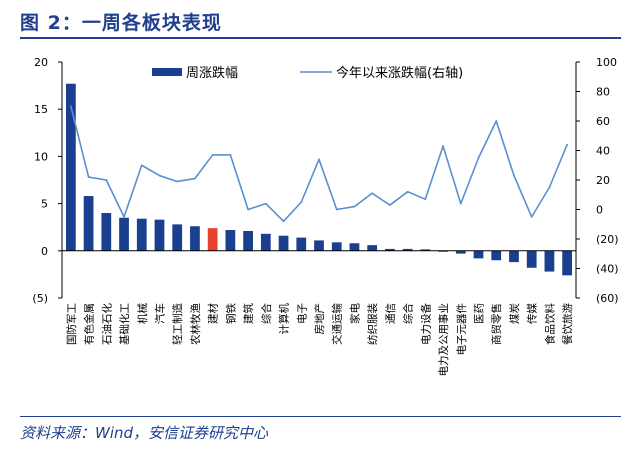  I want to click on figure-title: 图 2：一周各板块表现, so click(121, 23).